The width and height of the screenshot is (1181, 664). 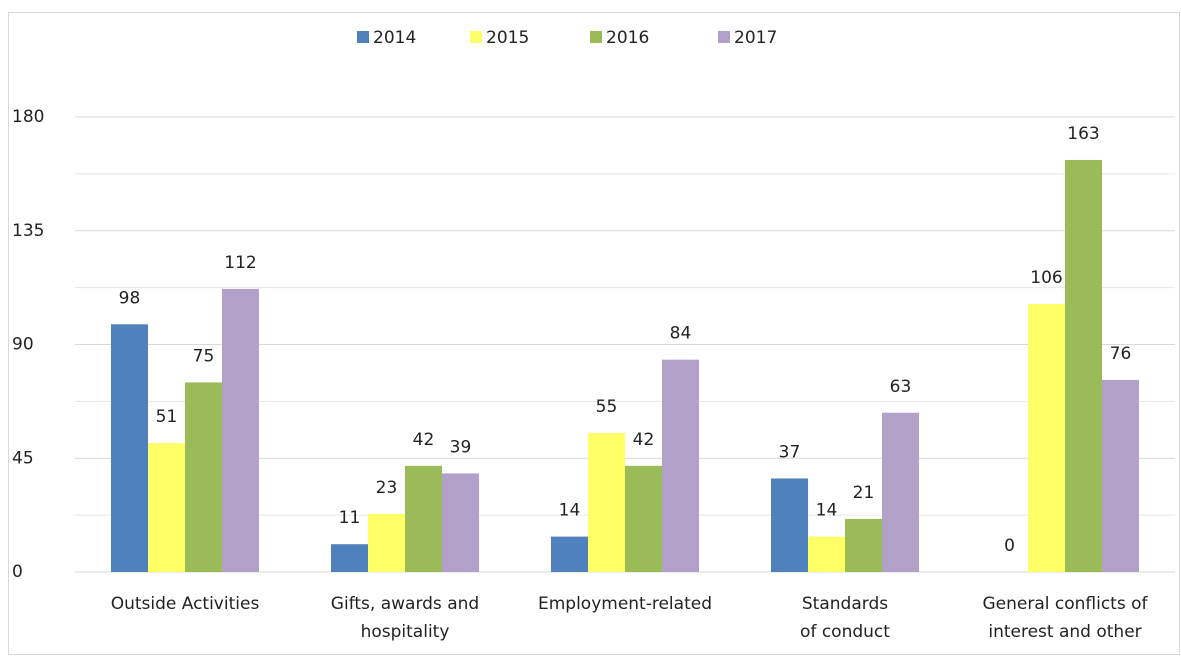 What do you see at coordinates (387, 488) in the screenshot?
I see `data-label: 23` at bounding box center [387, 488].